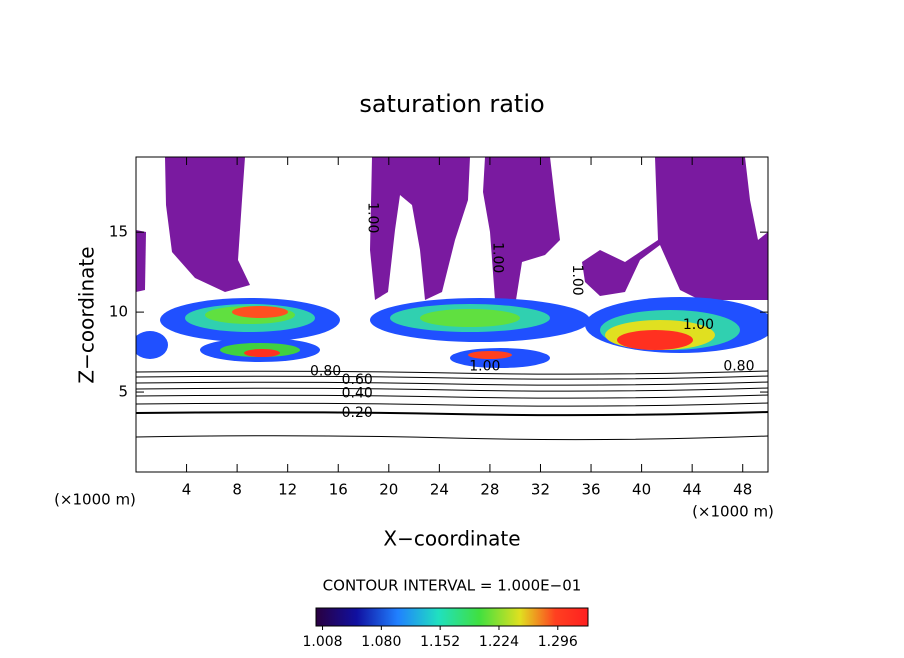  I want to click on x-tick-label: 40, so click(641, 490).